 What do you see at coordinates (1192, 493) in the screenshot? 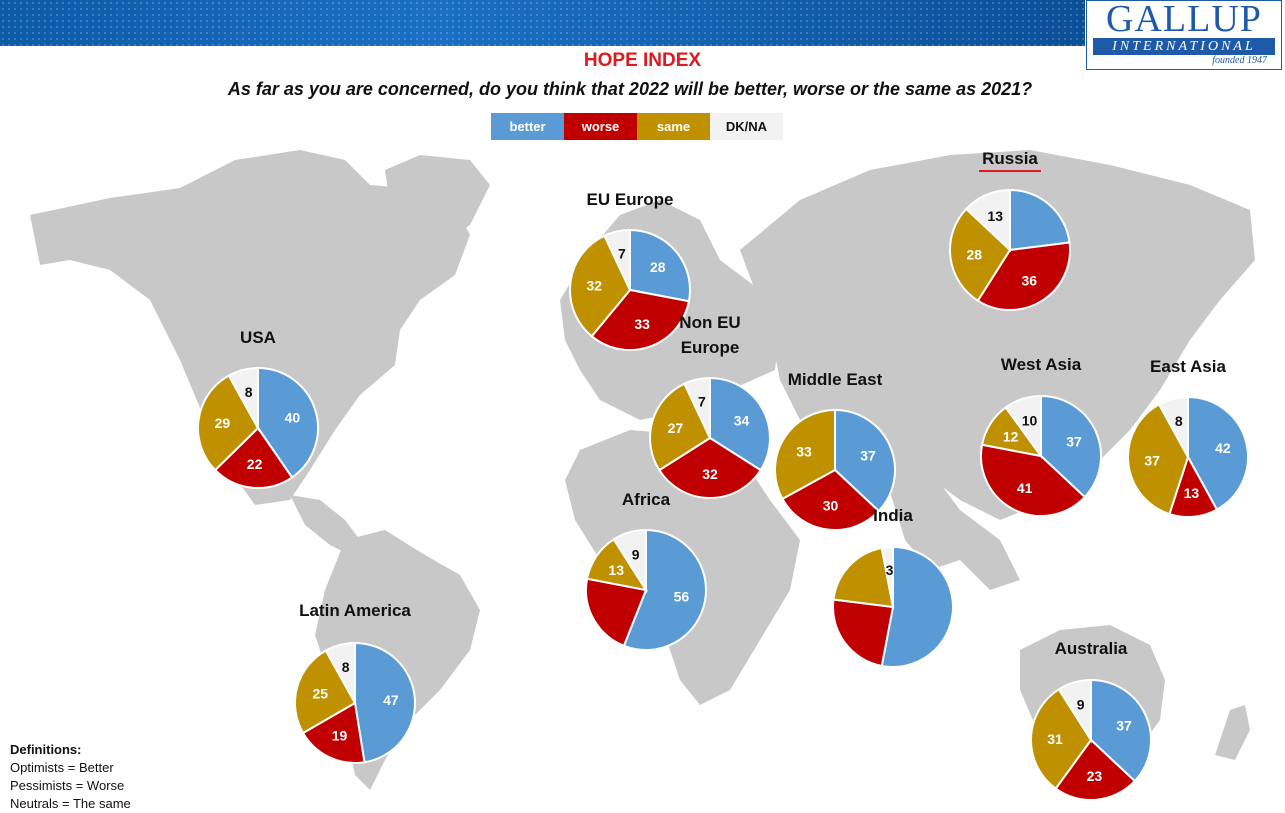
I see `pie-value-label: 13` at bounding box center [1192, 493].